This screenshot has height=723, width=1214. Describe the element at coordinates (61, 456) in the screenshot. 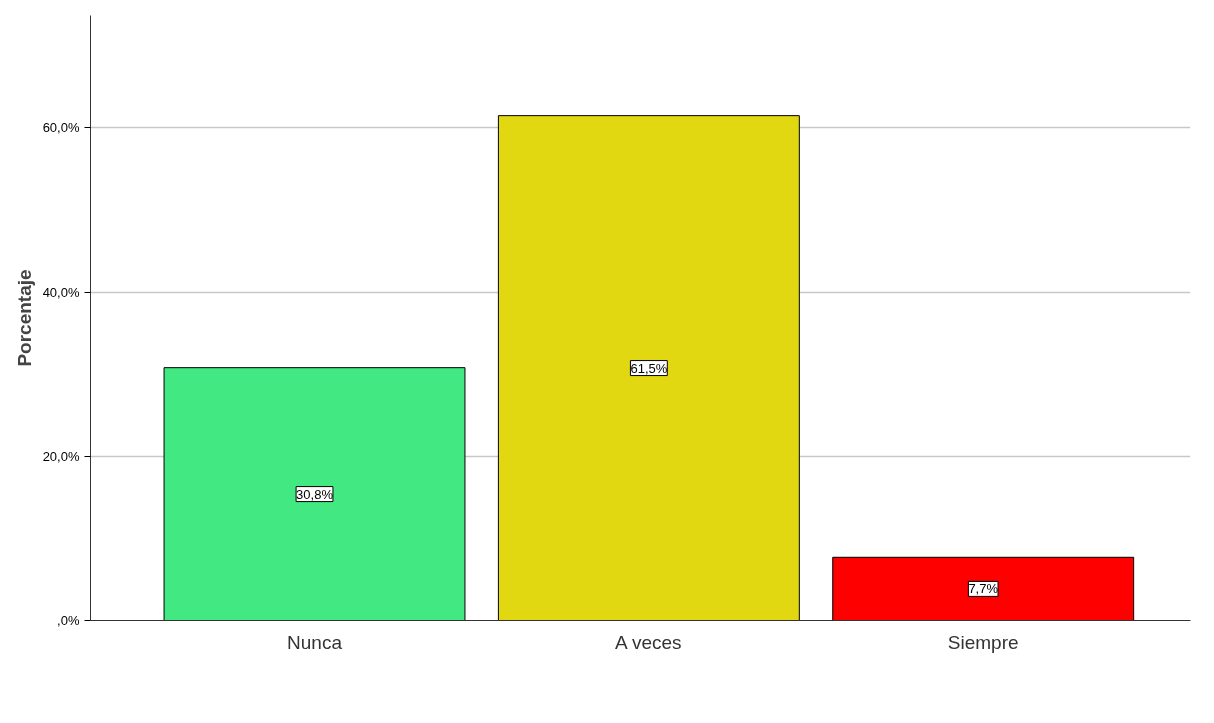

I see `y-tick-label: 20,0%` at that location.